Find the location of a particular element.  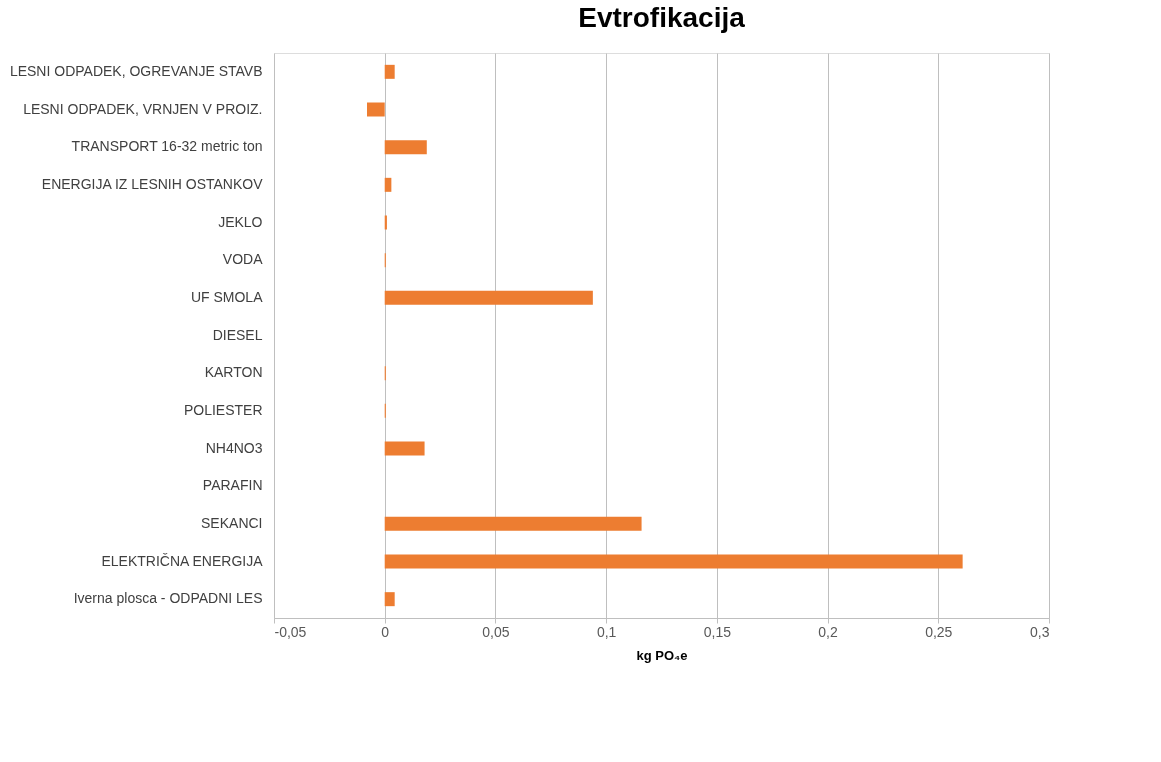

y-tick-label: ELEKTRIČNA ENERGIJA is located at coordinates (182, 560).